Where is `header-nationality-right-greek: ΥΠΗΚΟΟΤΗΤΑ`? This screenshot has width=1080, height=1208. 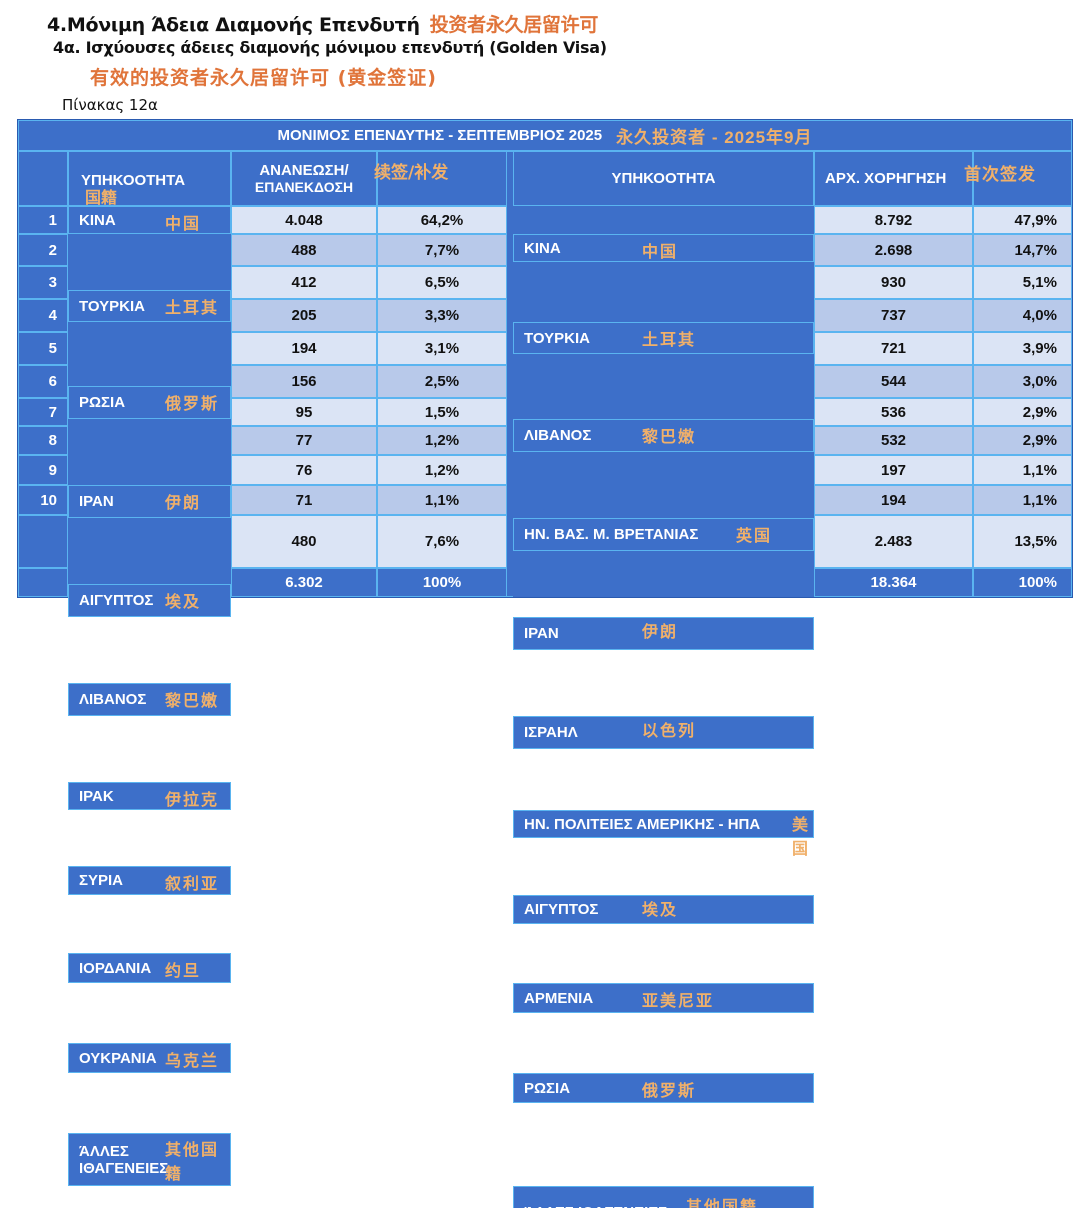 header-nationality-right-greek: ΥΠΗΚΟΟΤΗΤΑ is located at coordinates (663, 178).